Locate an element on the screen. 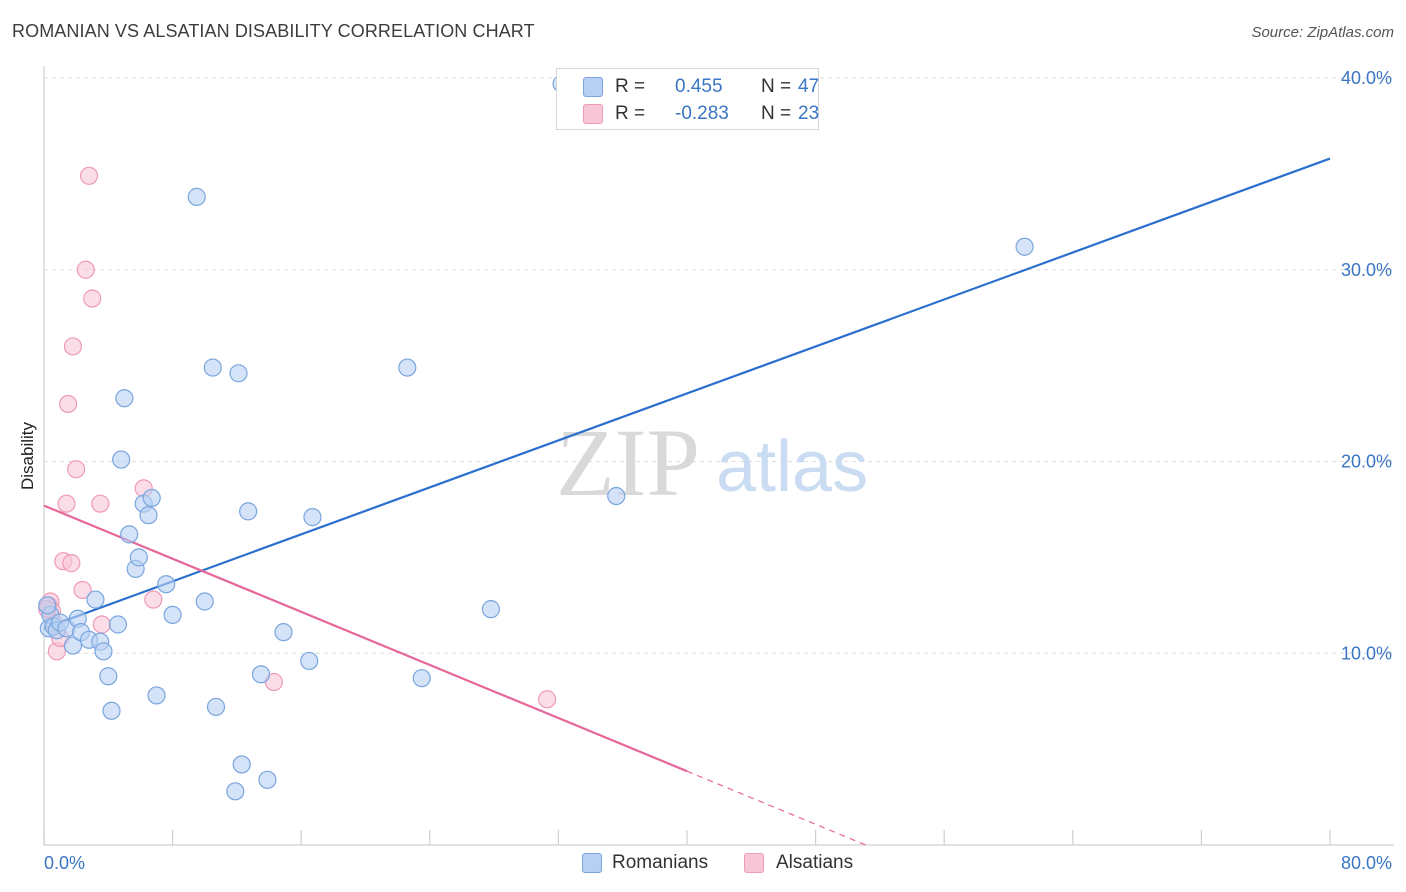 This screenshot has width=1406, height=892. y-tick-label: 20.0% is located at coordinates (1366, 462).